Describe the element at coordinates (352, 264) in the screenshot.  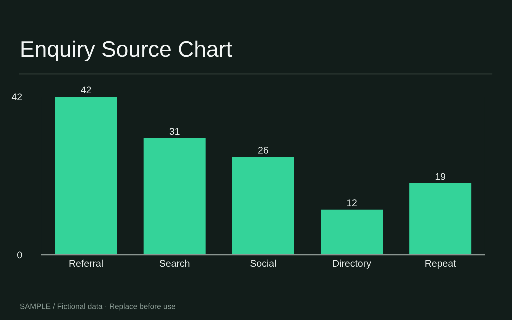
I see `x-tick-label: Directory` at that location.